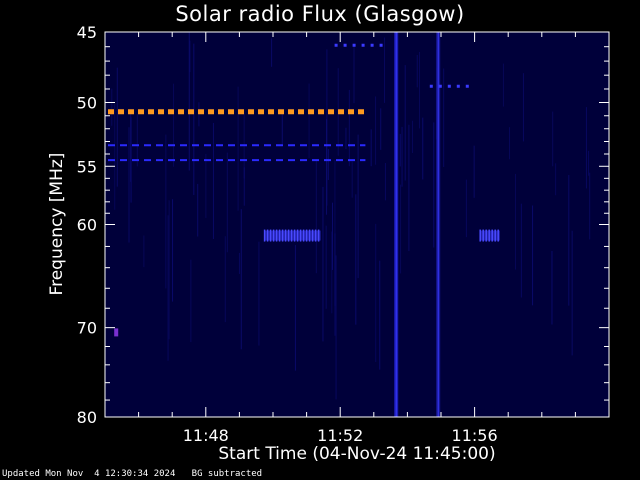  Describe the element at coordinates (87, 225) in the screenshot. I see `y-tick-label: 60` at that location.